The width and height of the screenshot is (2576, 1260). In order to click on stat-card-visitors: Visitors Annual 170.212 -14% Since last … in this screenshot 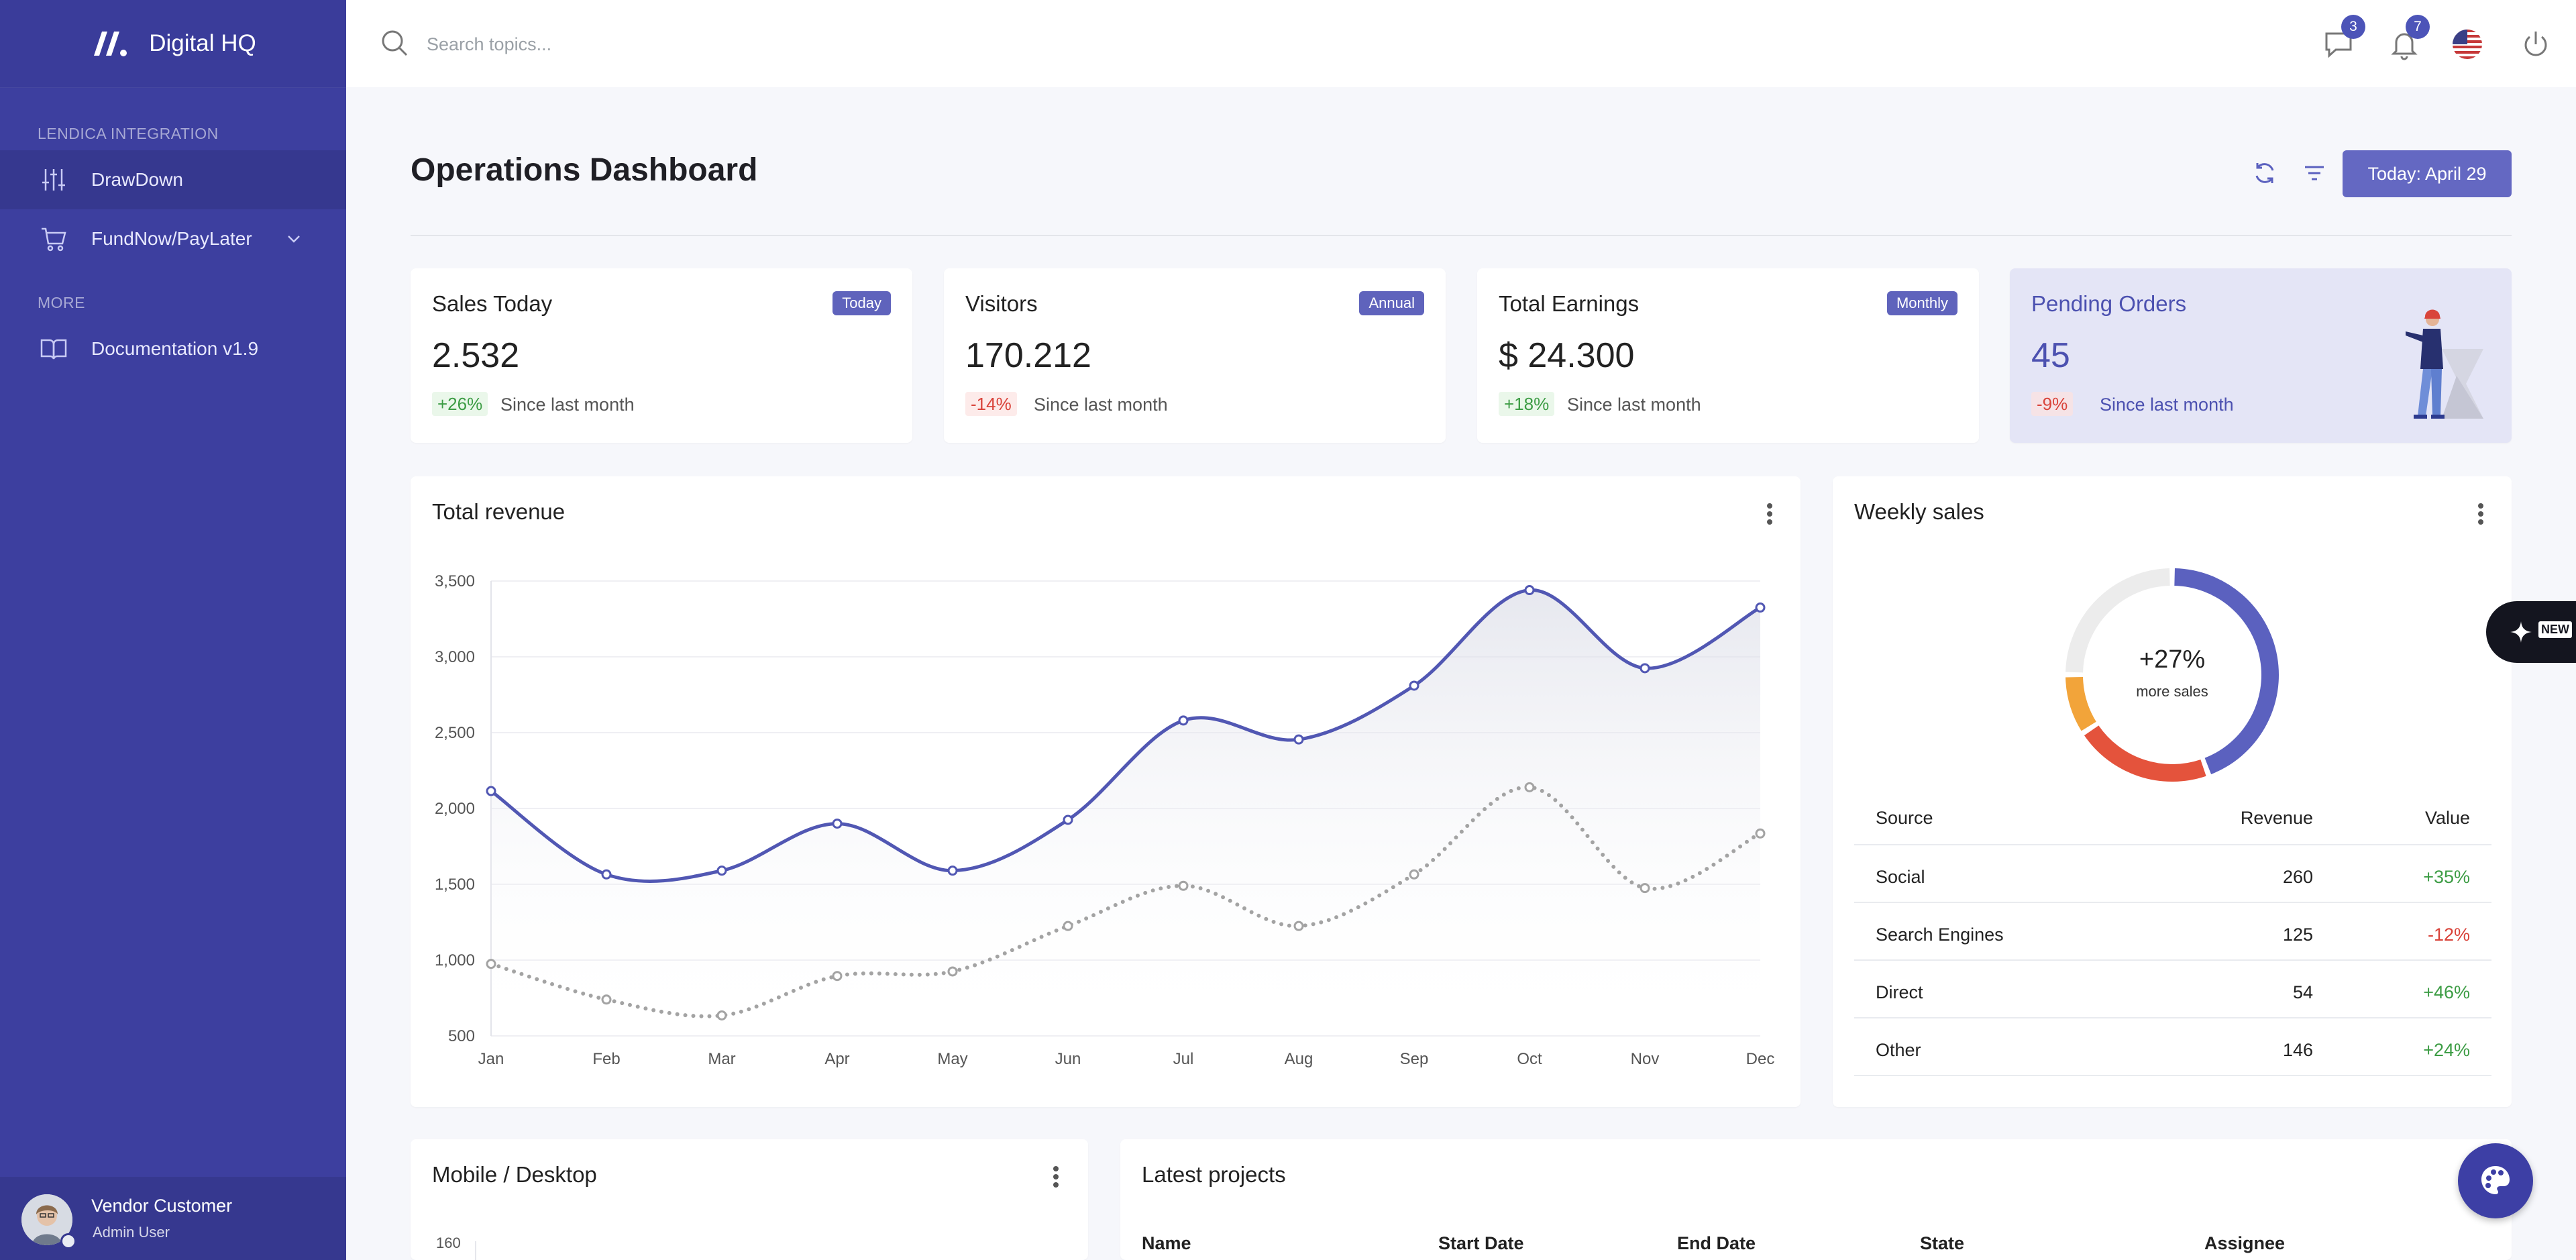, I will do `click(1195, 356)`.